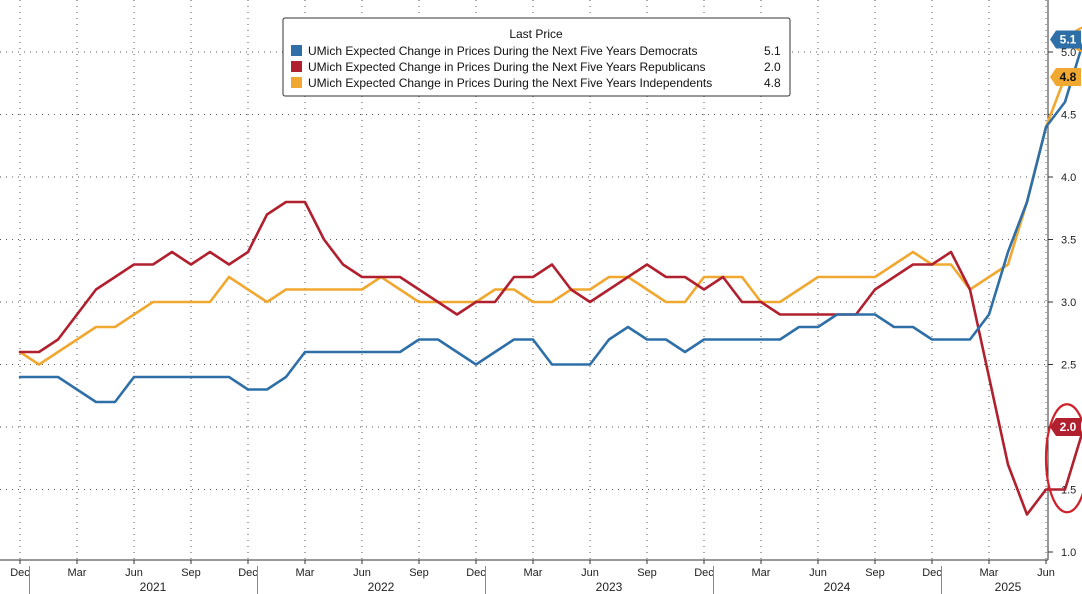 The image size is (1082, 594). I want to click on annotations, so click(1063, 270).